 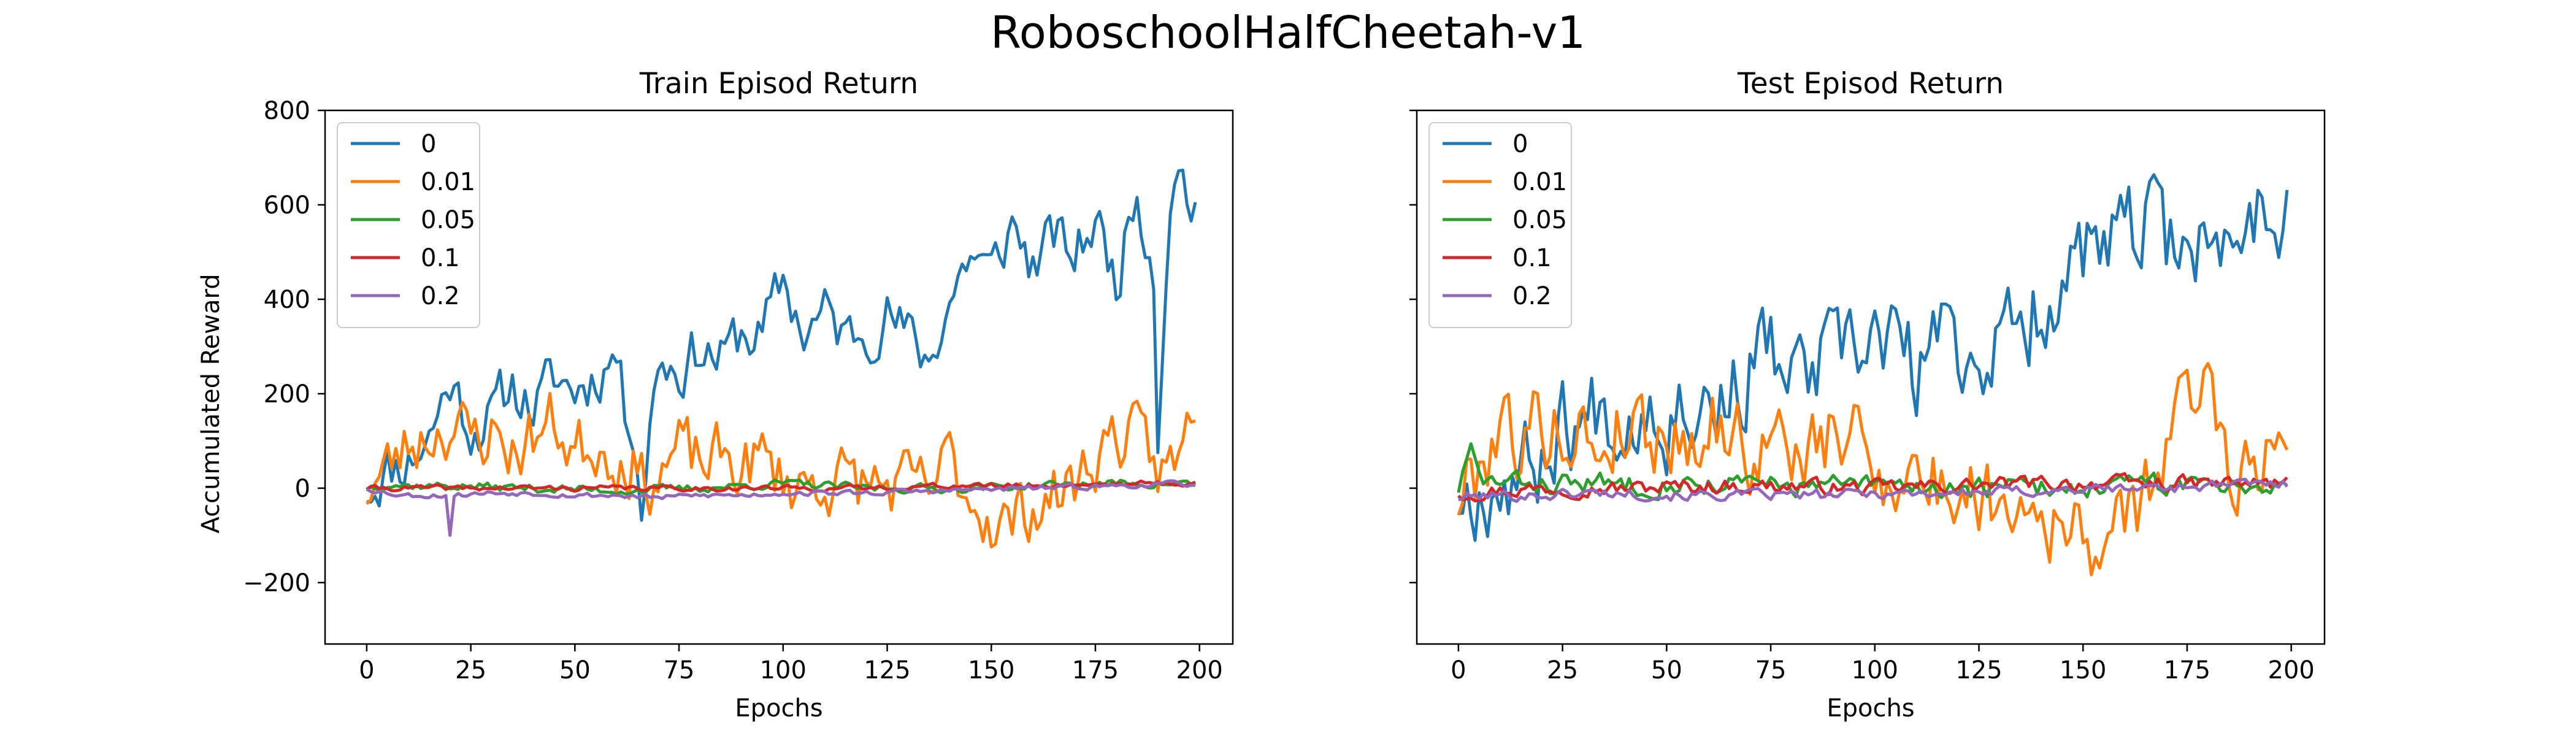 I want to click on x-tick-label-train: 175, so click(x=1095, y=670).